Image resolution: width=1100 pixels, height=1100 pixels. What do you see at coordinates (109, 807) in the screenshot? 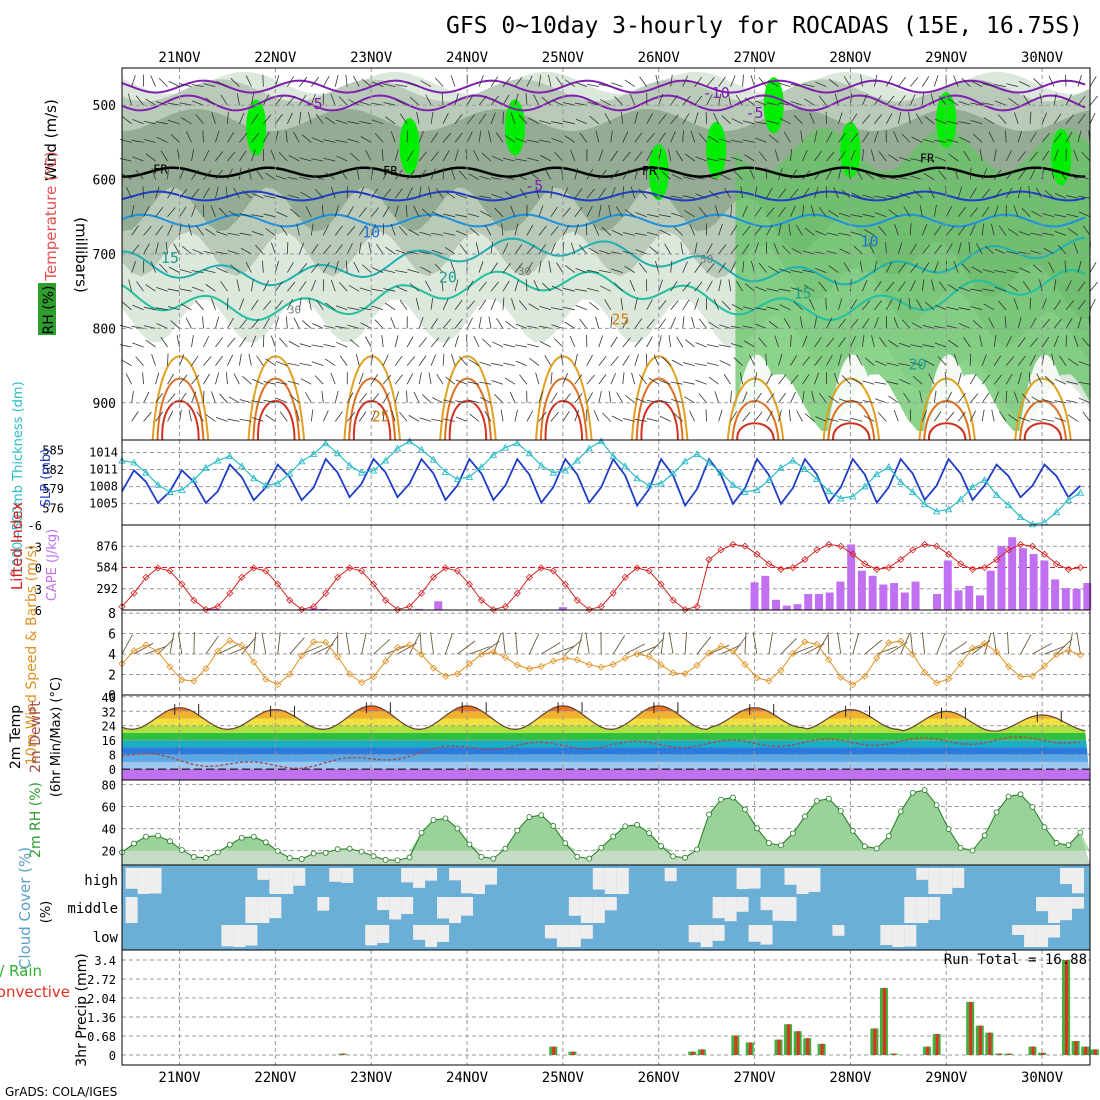
I see `rh-tick-label: 60` at bounding box center [109, 807].